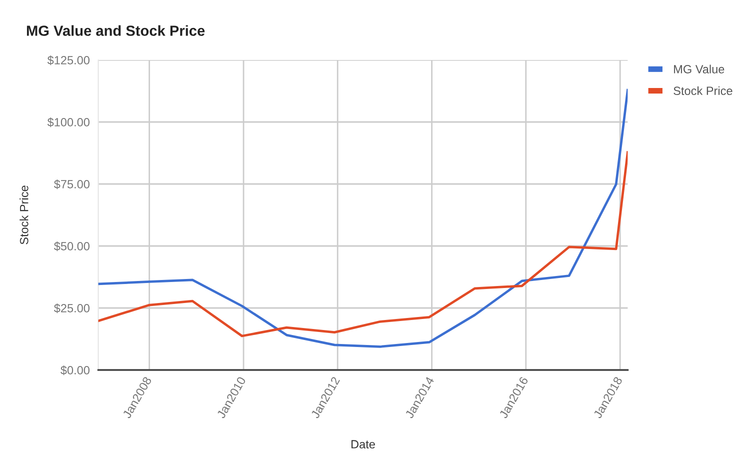 This screenshot has height=474, width=751. What do you see at coordinates (75, 371) in the screenshot?
I see `y-tick-label: $0.00` at bounding box center [75, 371].